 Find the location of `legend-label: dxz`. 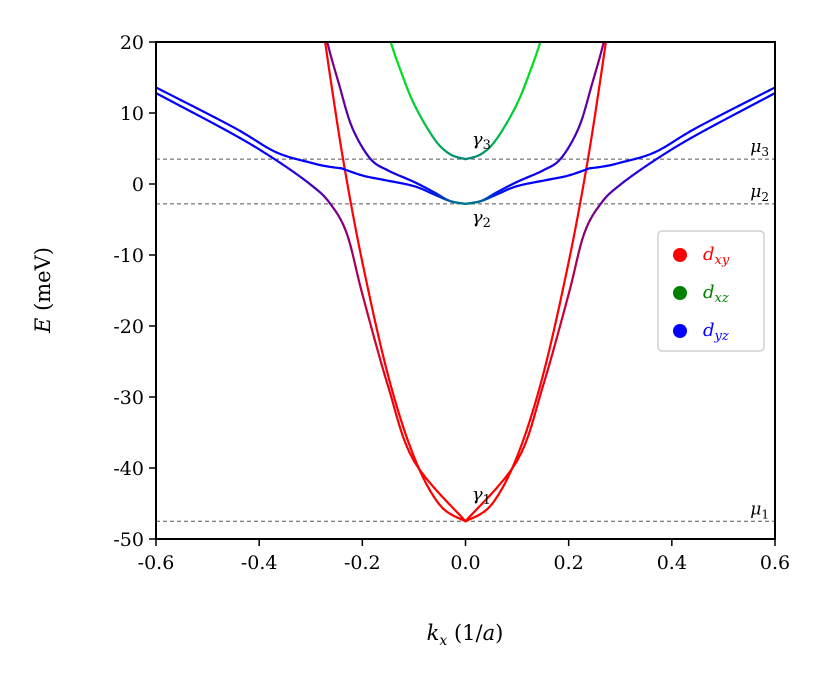

legend-label: dxz is located at coordinates (716, 294).